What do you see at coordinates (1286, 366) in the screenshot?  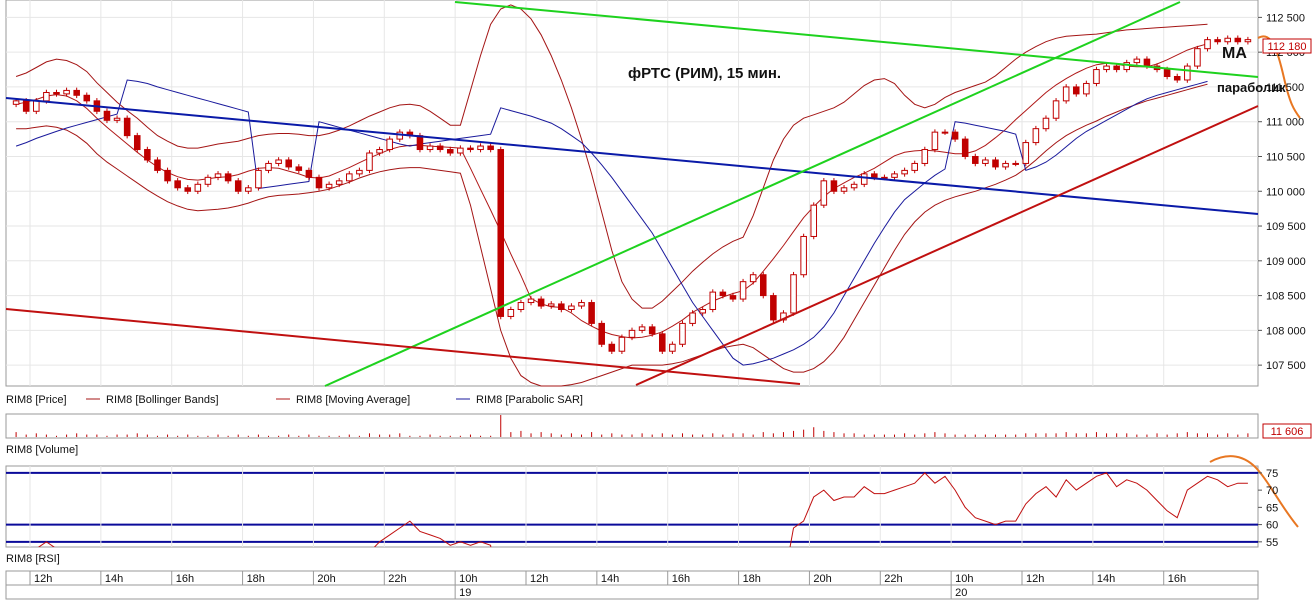 I see `price-tick-label: 107 500` at bounding box center [1286, 366].